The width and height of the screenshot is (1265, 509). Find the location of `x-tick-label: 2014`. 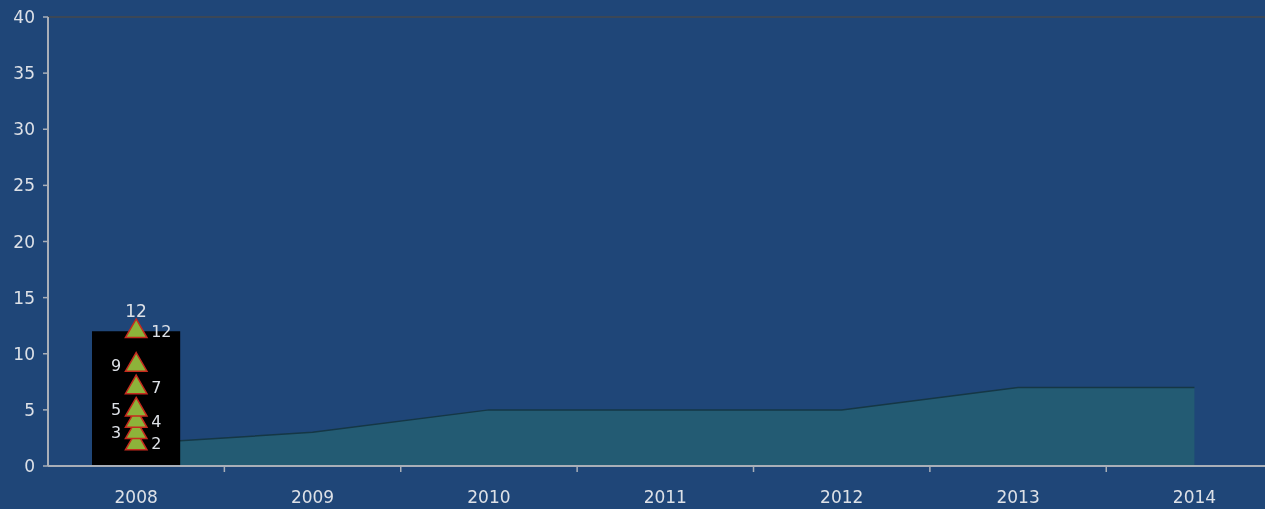

x-tick-label: 2014 is located at coordinates (1194, 497).